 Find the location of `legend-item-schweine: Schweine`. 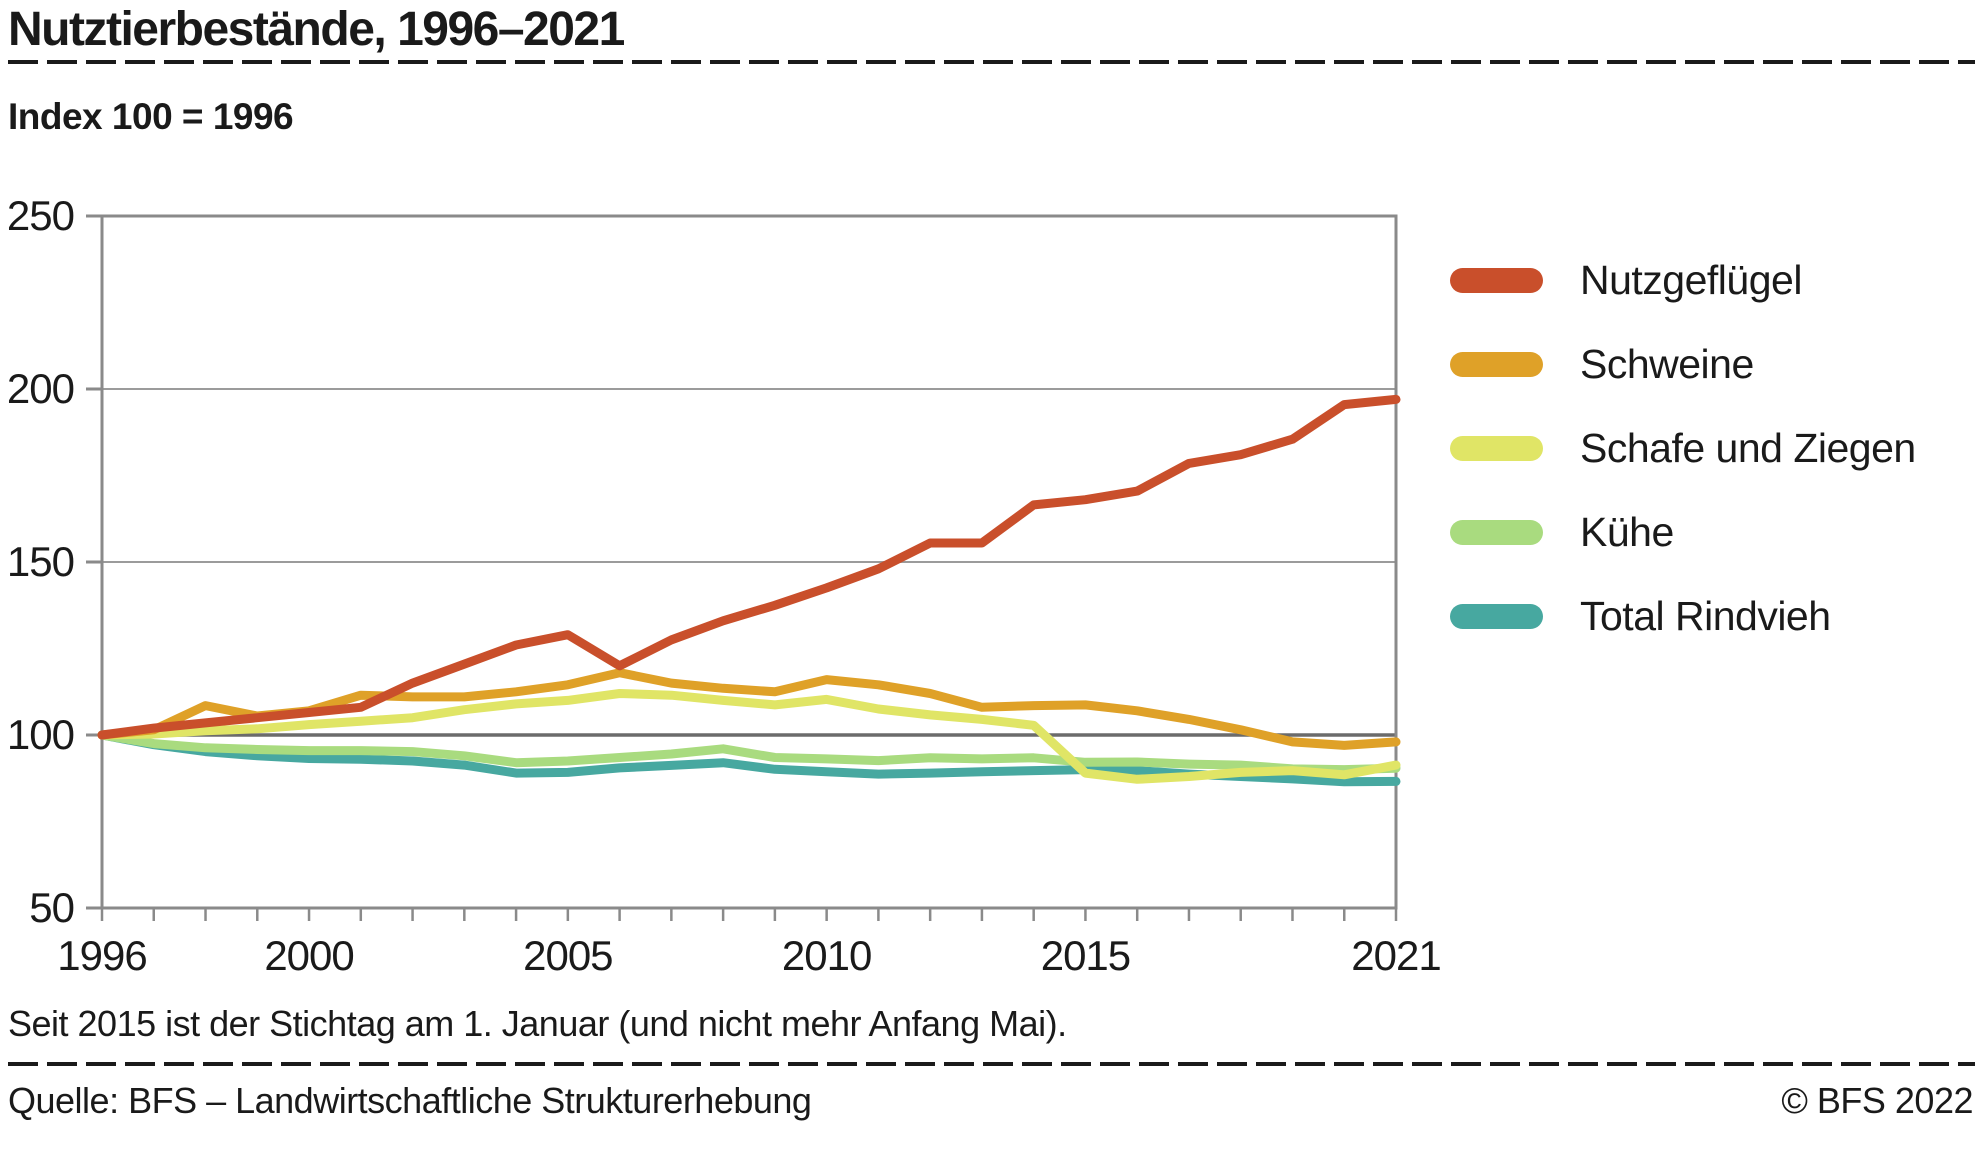

legend-item-schweine: Schweine is located at coordinates (1683, 365).